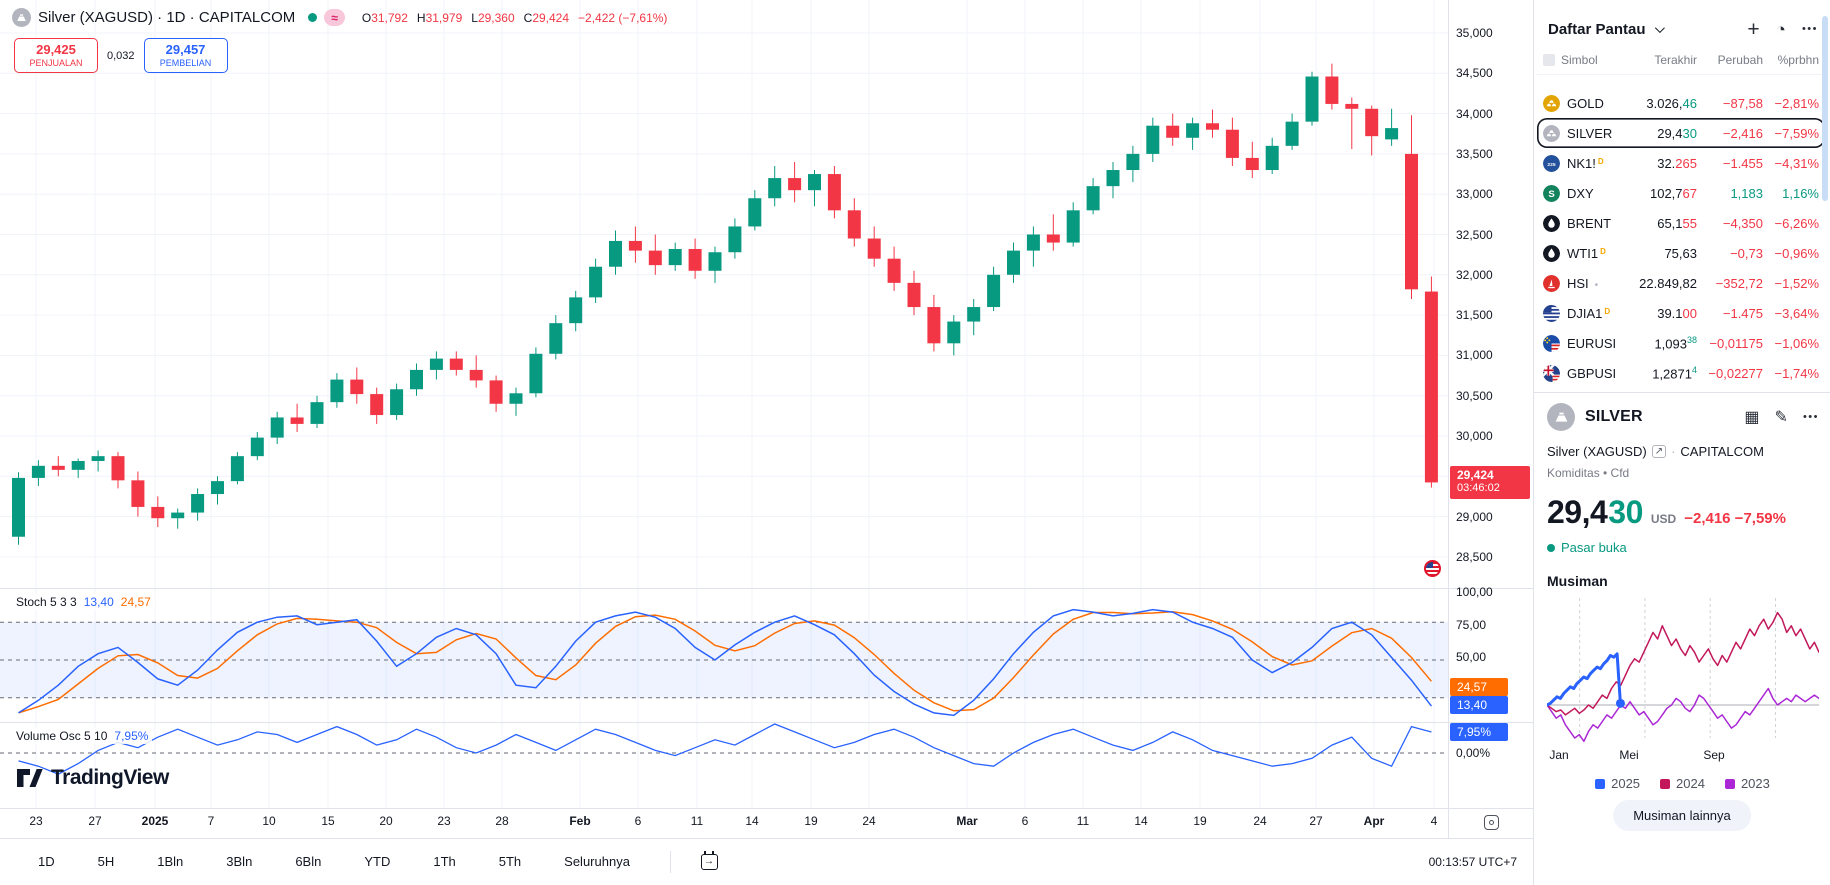 This screenshot has width=1830, height=885. I want to click on detail-more-icon: •••, so click(1810, 417).